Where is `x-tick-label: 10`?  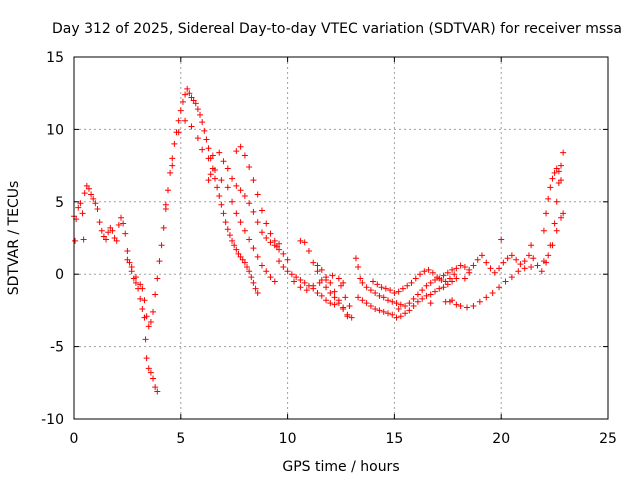
x-tick-label: 10 is located at coordinates (288, 439).